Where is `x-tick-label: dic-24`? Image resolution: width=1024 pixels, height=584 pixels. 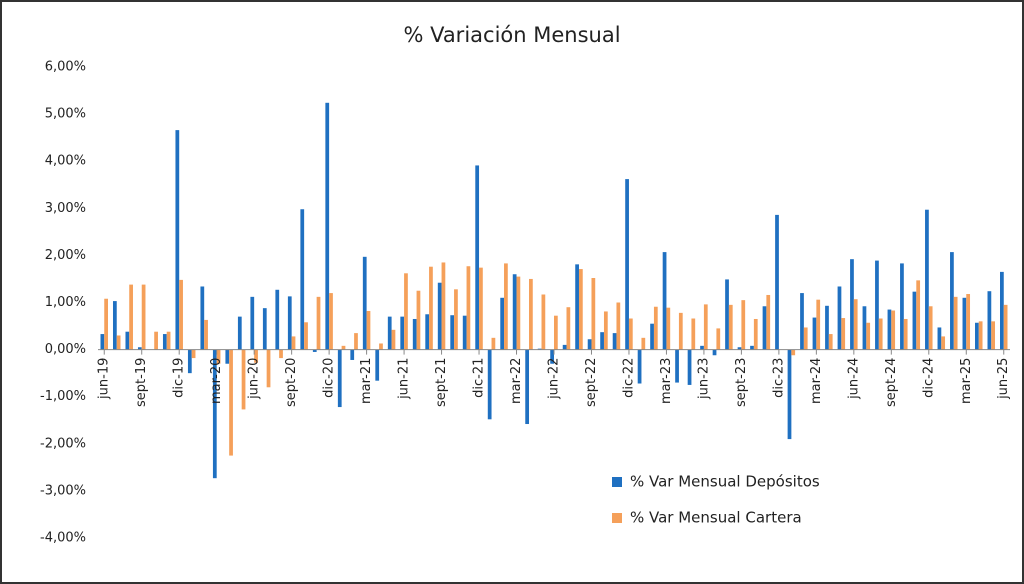 x-tick-label: dic-24 is located at coordinates (928, 378).